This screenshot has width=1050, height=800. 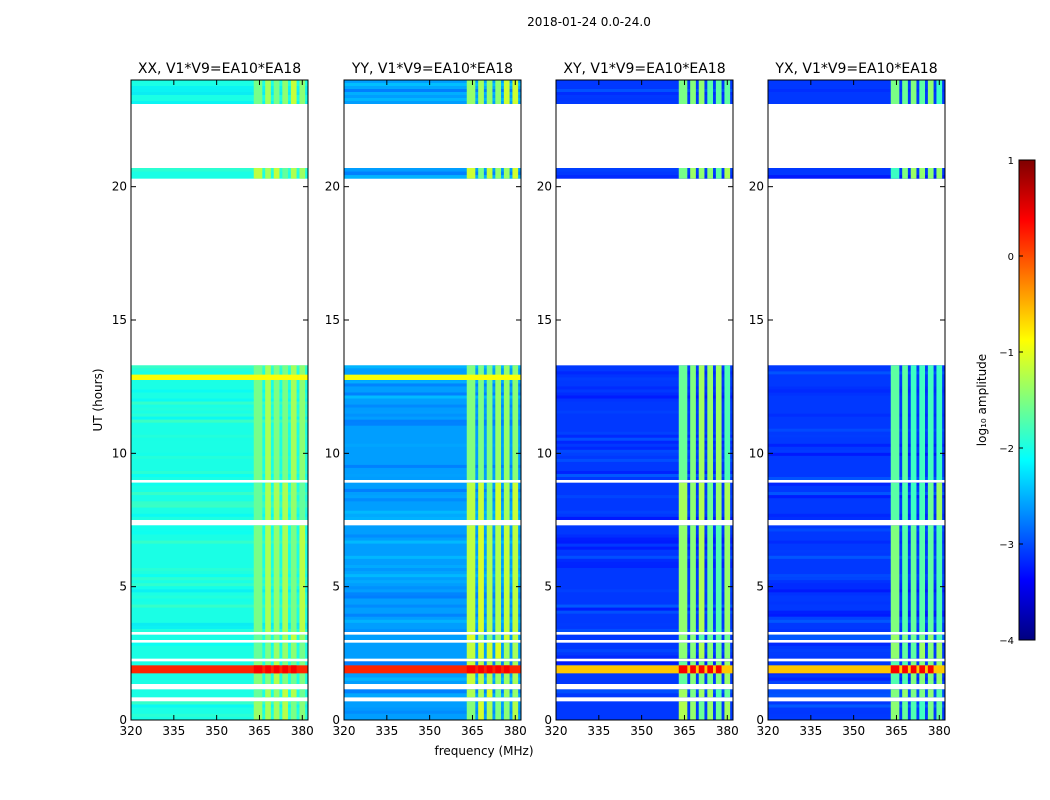 What do you see at coordinates (853, 731) in the screenshot?
I see `x-tick-label: 350` at bounding box center [853, 731].